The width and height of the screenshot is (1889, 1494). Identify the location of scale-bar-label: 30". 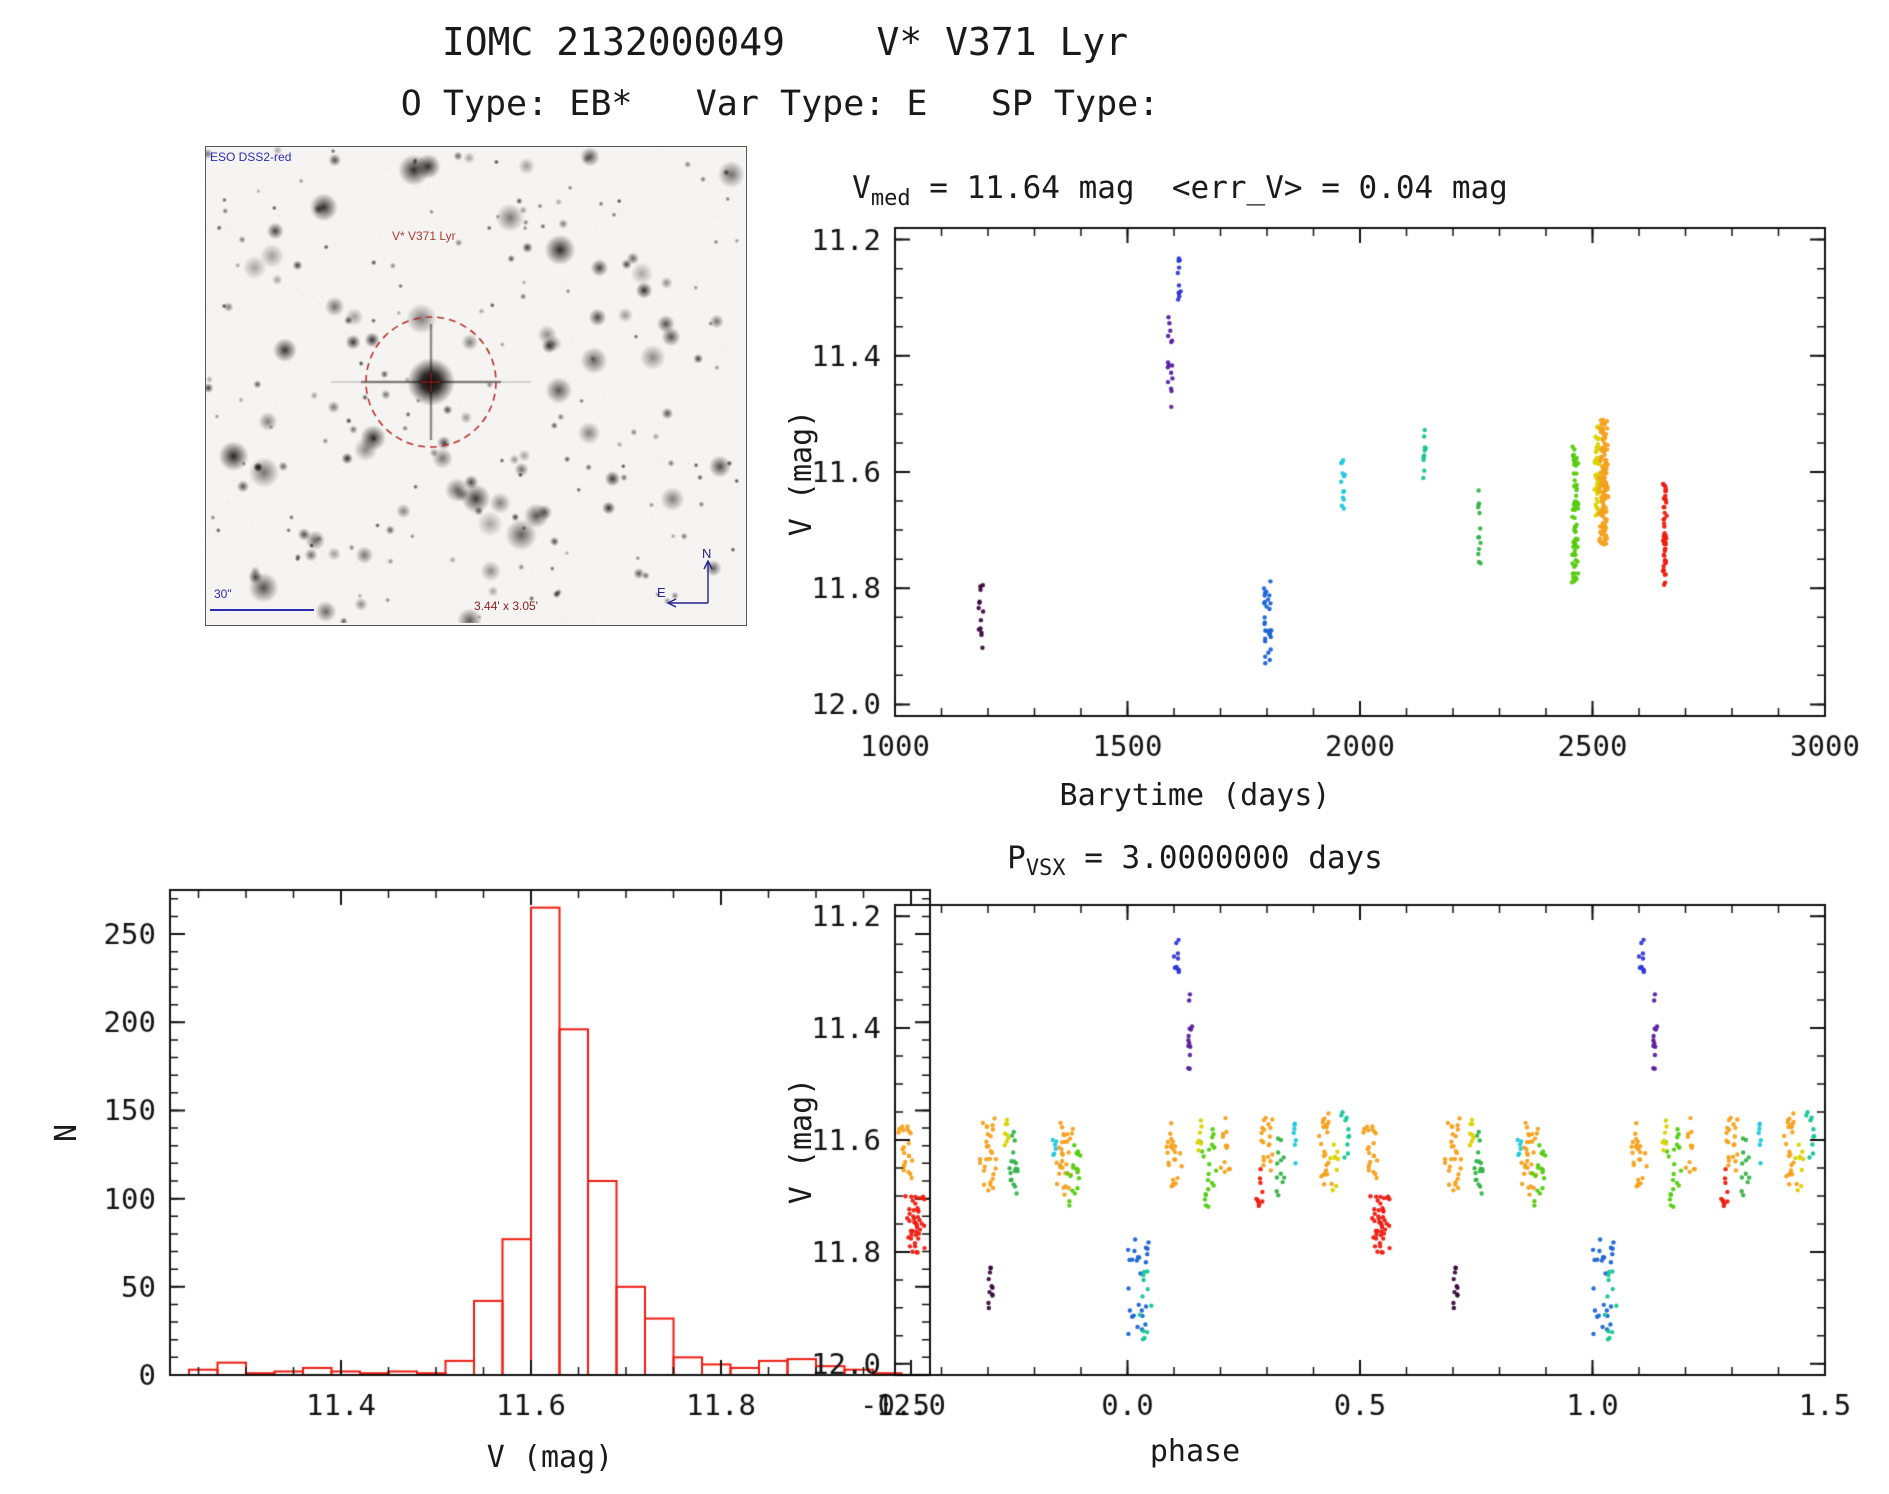
(223, 594).